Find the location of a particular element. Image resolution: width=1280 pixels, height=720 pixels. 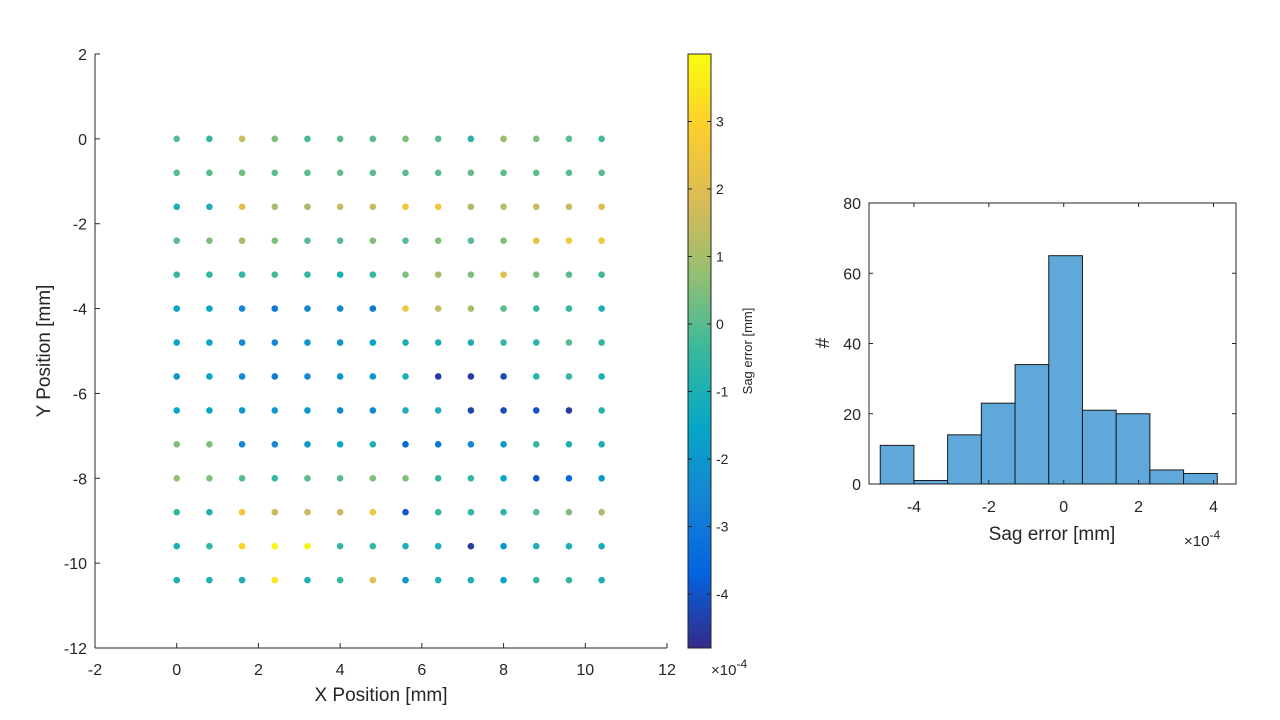

scatter-x-label: X Position [mm] is located at coordinates (380, 695).